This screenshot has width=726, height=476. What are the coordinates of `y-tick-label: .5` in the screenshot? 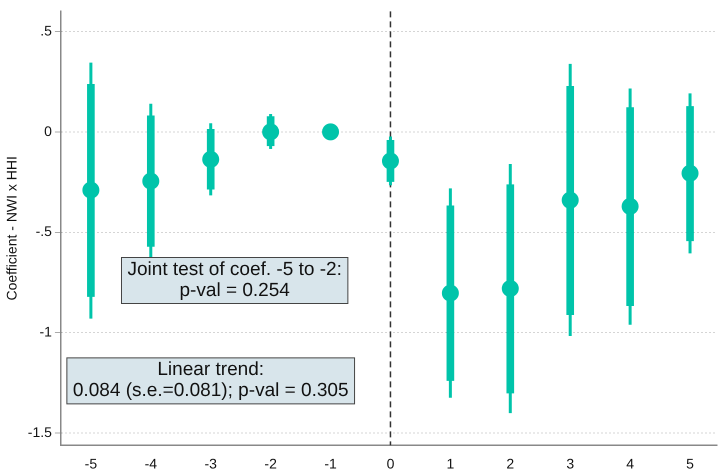 It's located at (46, 30).